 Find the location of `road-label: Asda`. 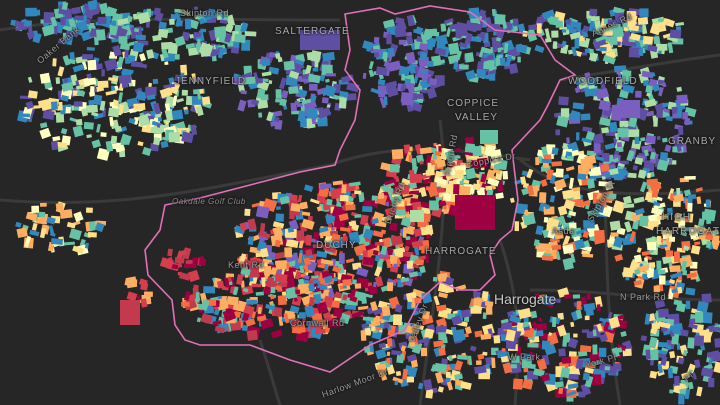

road-label: Asda is located at coordinates (563, 231).